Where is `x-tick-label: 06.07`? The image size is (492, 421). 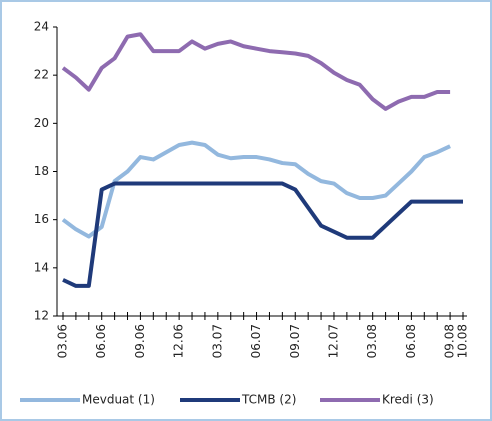 x-tick-label: 06.07 is located at coordinates (256, 341).